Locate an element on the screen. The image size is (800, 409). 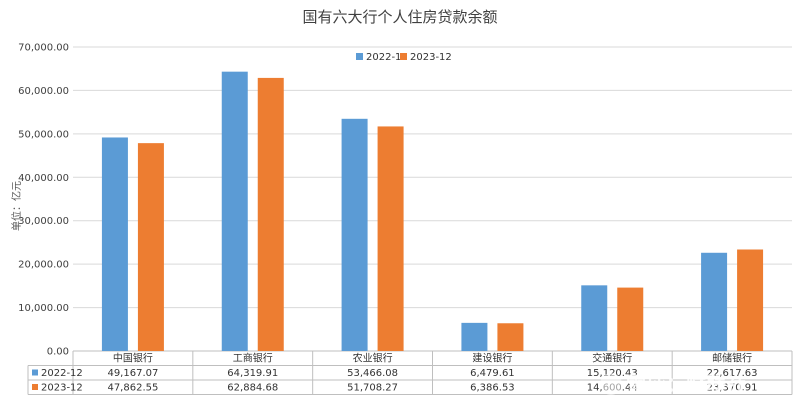
x-tick-label: 农业银行 is located at coordinates (373, 358).